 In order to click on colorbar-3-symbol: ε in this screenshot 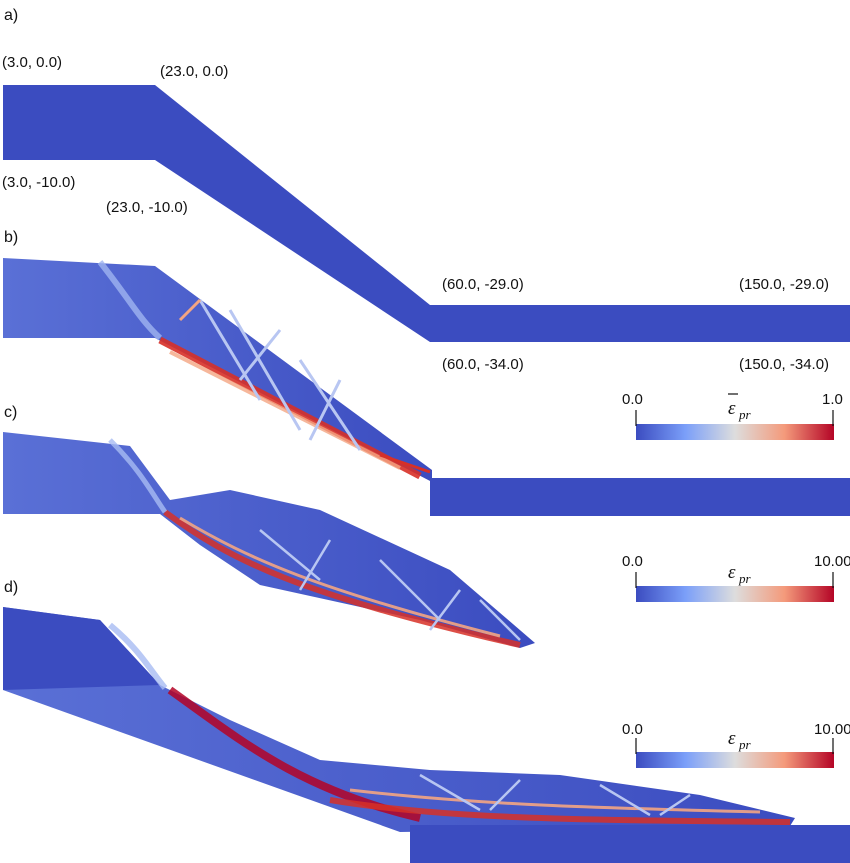, I will do `click(732, 738)`.